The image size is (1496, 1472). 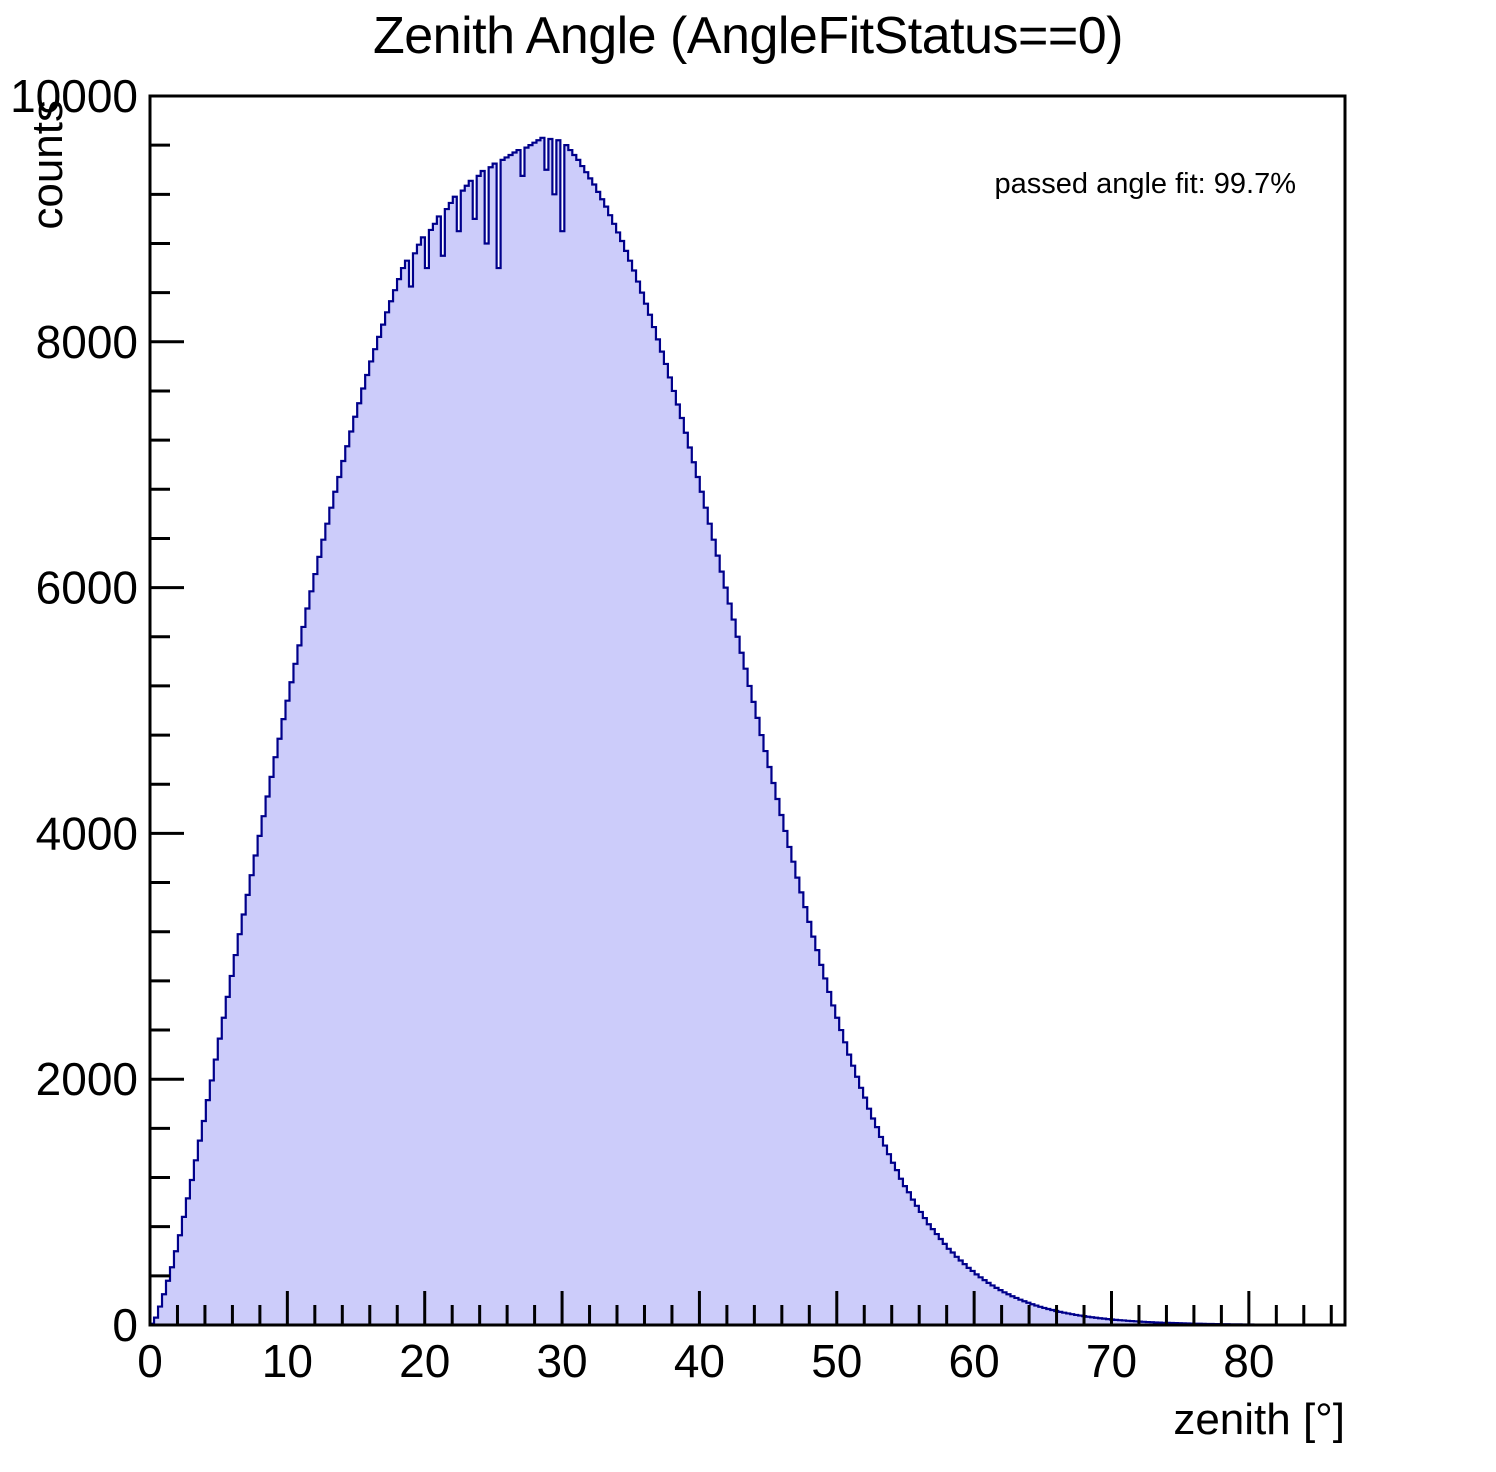 I want to click on y-axis-tick-label: 10000, so click(x=74, y=96).